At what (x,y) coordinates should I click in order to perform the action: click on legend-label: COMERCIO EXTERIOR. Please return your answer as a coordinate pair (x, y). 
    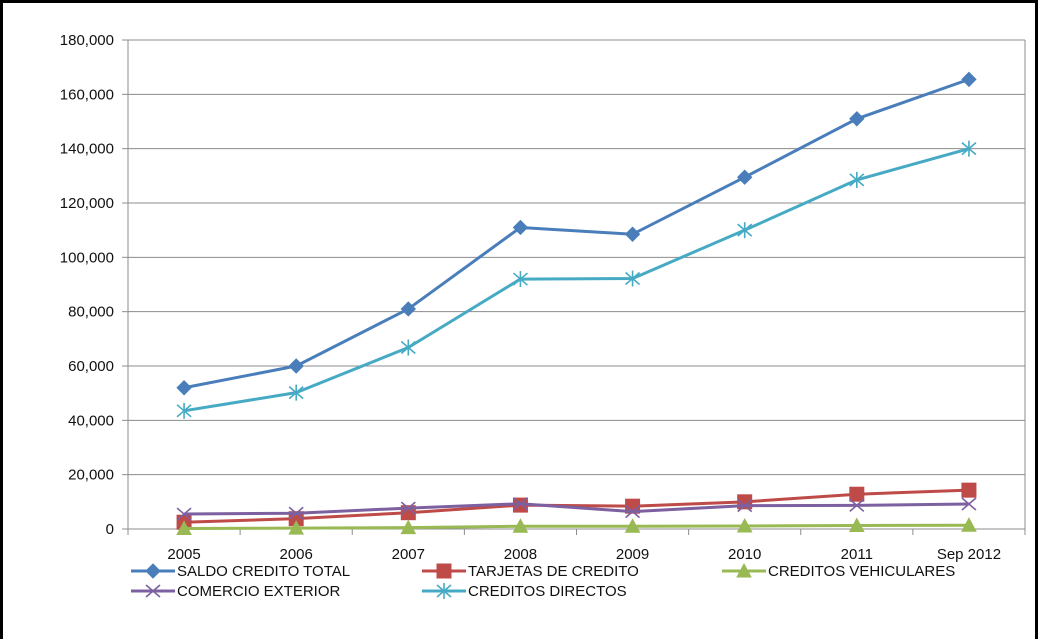
    Looking at the image, I should click on (259, 591).